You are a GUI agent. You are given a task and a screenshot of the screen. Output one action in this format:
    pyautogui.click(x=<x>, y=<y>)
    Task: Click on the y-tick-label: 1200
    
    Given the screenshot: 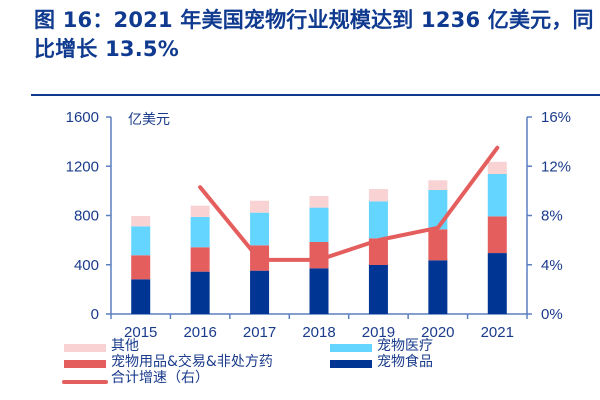 What is the action you would take?
    pyautogui.click(x=82, y=166)
    